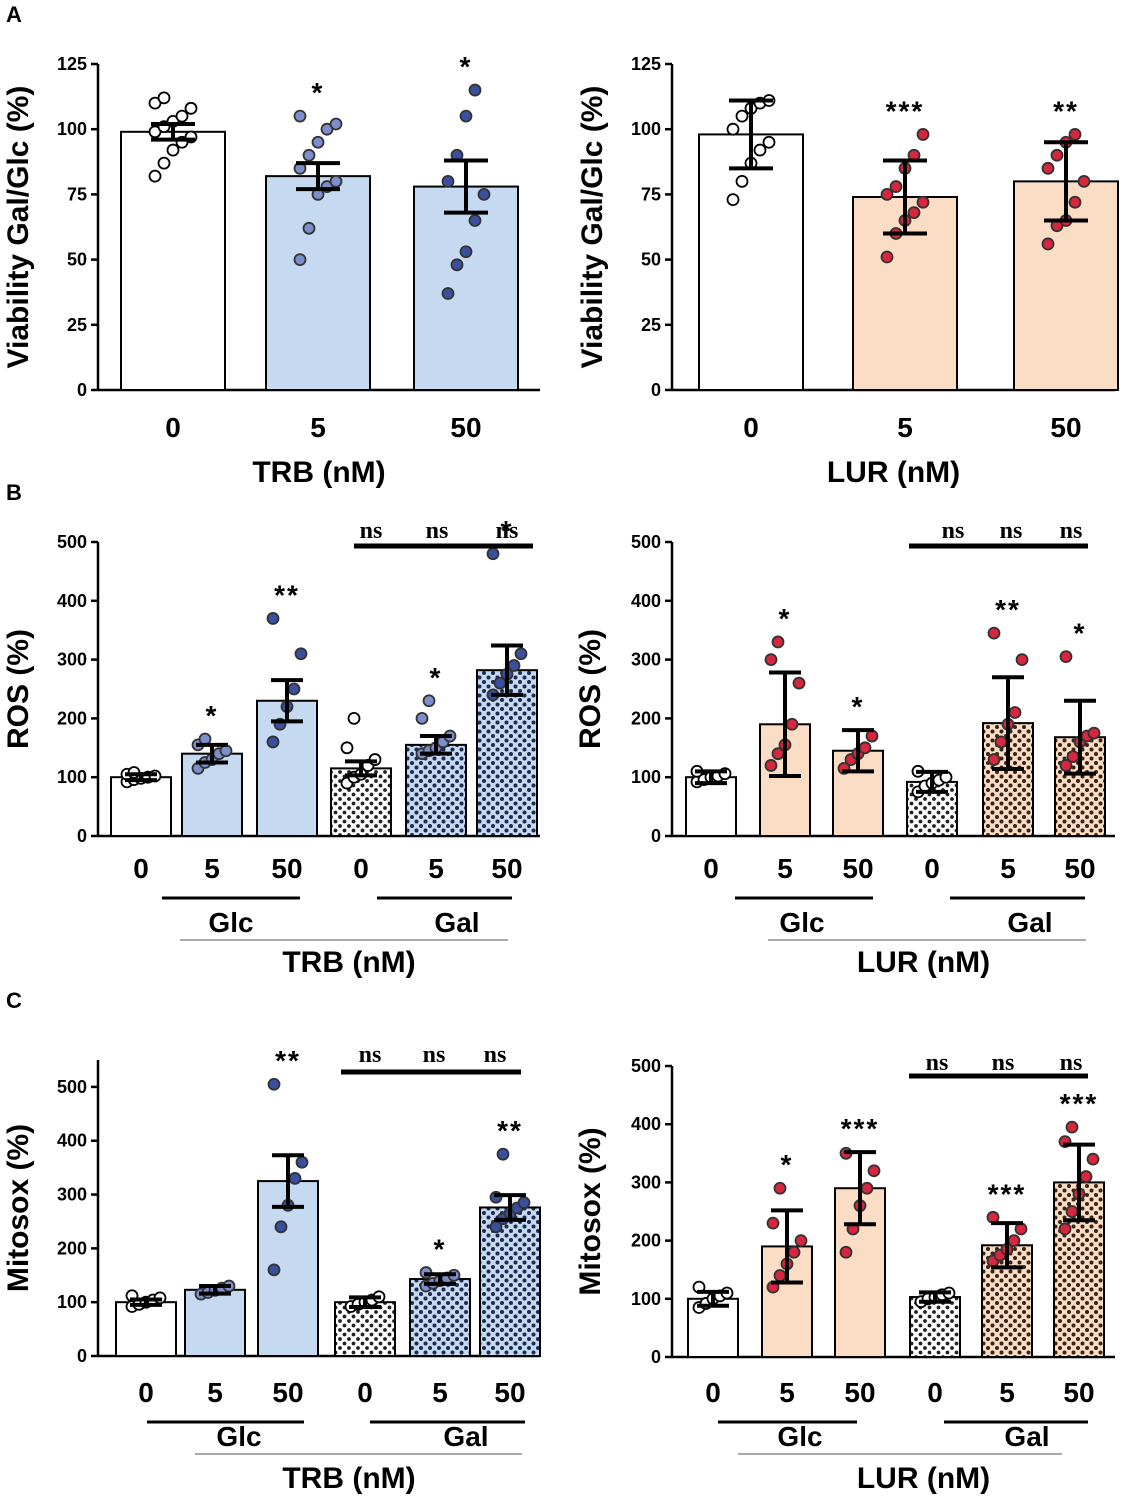 Image resolution: width=1146 pixels, height=1498 pixels. I want to click on group-label: Glc, so click(238, 1436).